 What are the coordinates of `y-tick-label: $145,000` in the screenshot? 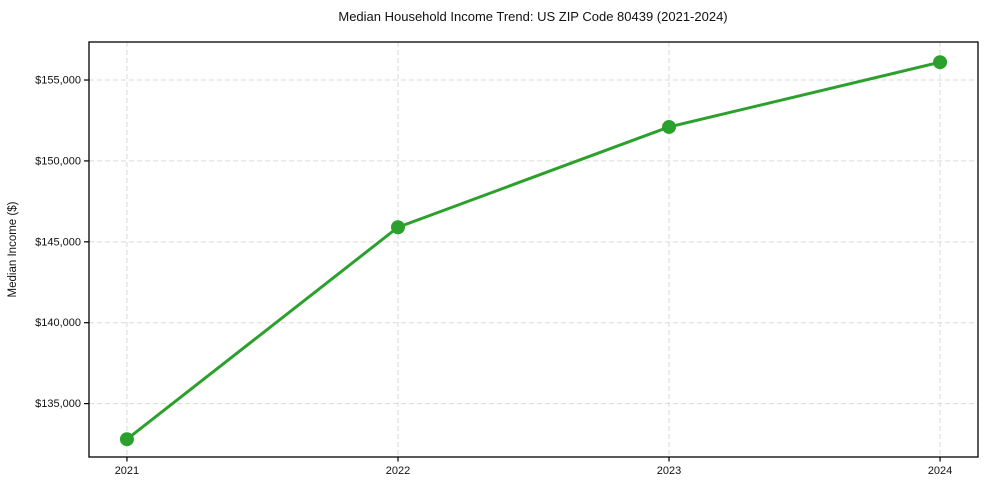 It's located at (58, 242).